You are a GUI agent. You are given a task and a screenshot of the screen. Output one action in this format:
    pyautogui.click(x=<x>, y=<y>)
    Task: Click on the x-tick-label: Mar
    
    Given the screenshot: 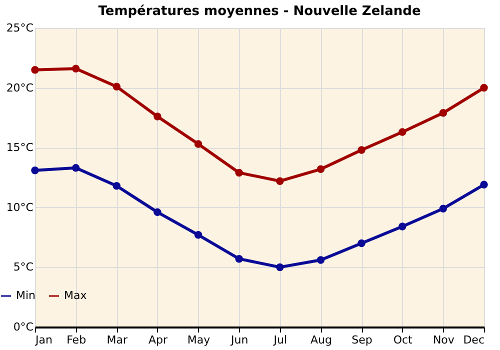 What is the action you would take?
    pyautogui.click(x=117, y=340)
    